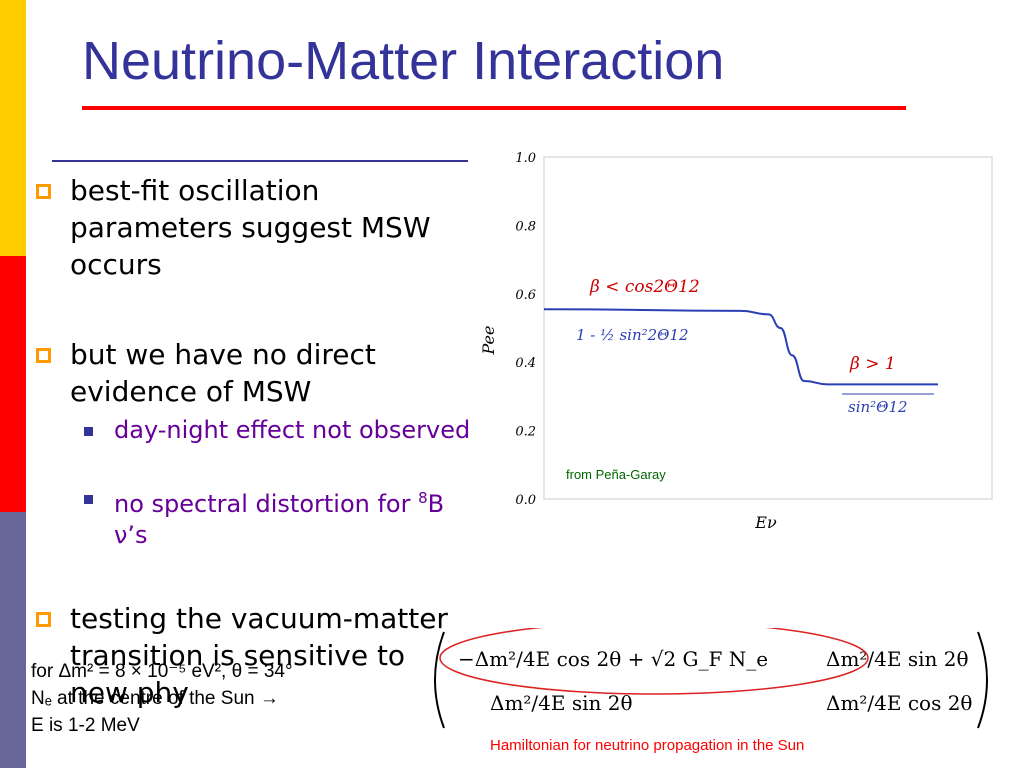  Describe the element at coordinates (899, 703) in the screenshot. I see `matrix-entry-22: Δm²/4E cos 2θ` at that location.